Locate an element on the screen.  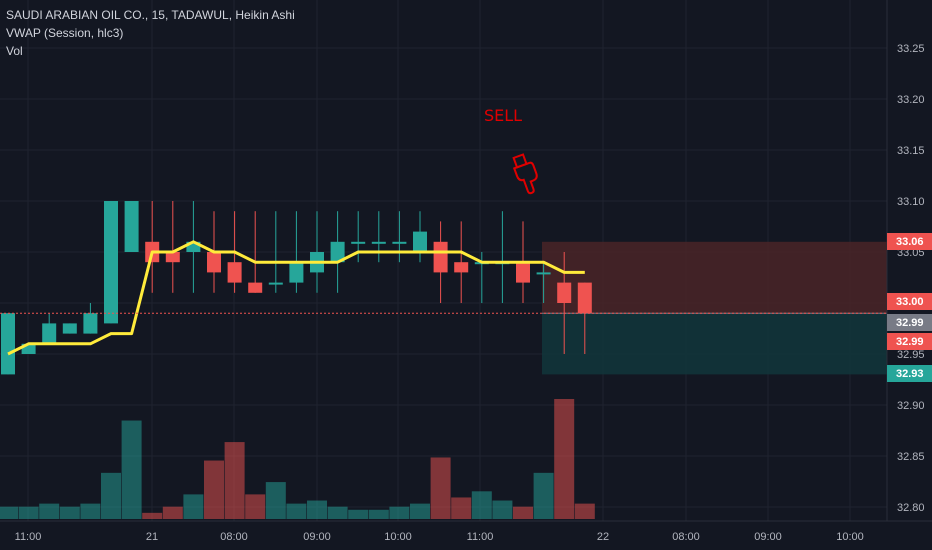
price-tick-label: 32.95 is located at coordinates (911, 355).